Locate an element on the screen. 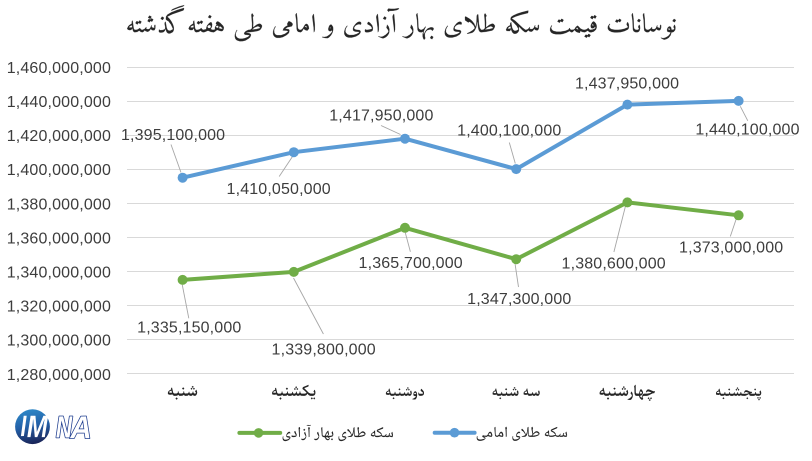 The image size is (812, 461). svg-text: 1,380,000,000 is located at coordinates (59, 204).